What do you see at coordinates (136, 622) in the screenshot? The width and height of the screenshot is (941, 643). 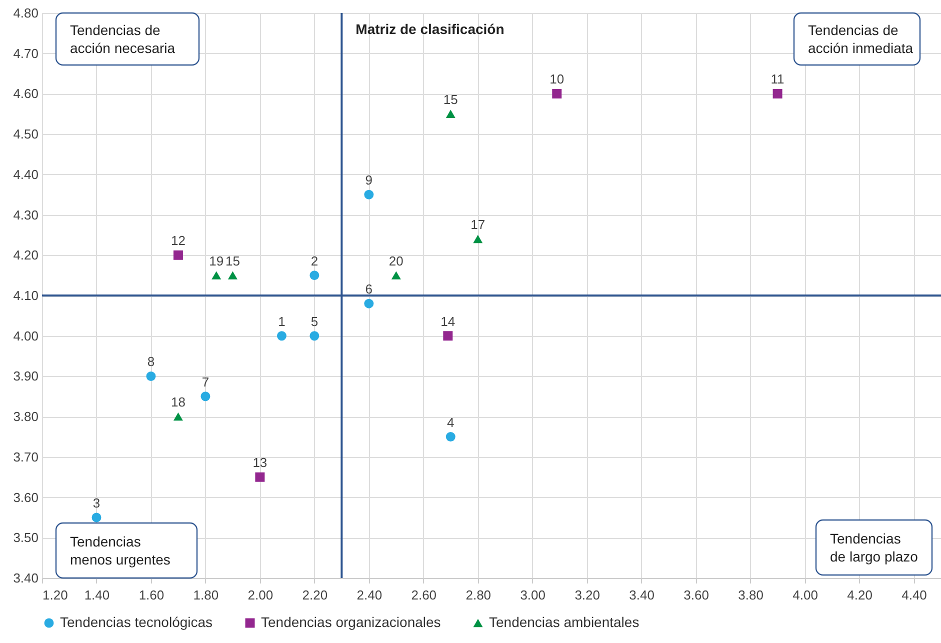 I see `legend-label: Tendencias tecnológicas` at bounding box center [136, 622].